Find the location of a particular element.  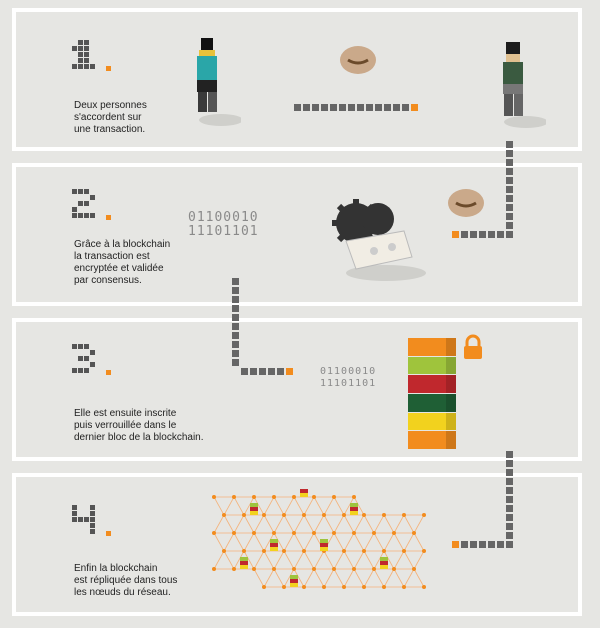

numeral-accent-dot is located at coordinates (108, 217).